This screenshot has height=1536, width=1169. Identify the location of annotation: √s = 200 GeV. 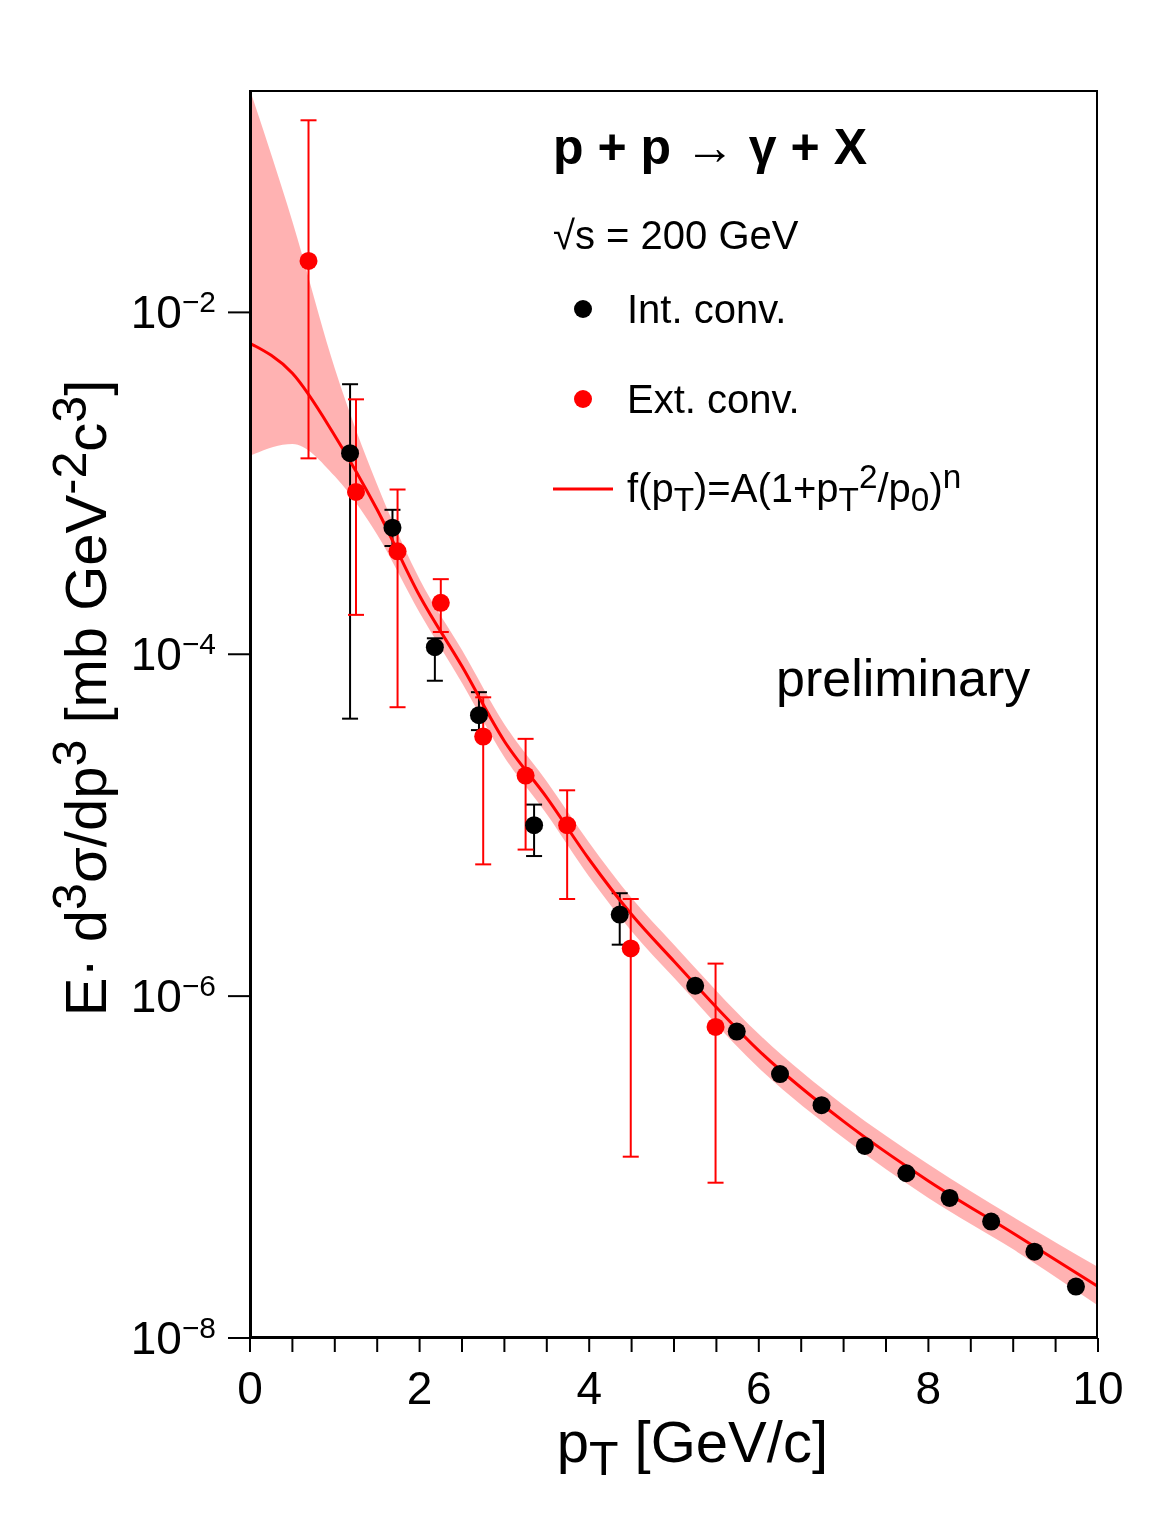
(676, 235).